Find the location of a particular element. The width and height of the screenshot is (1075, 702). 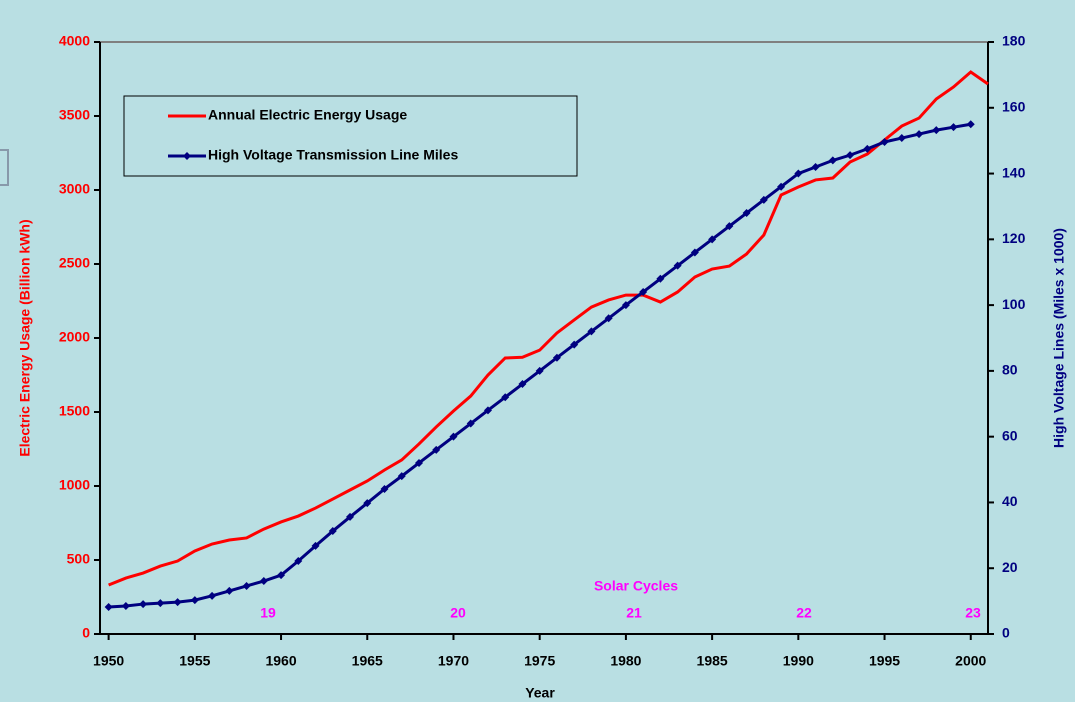

legend-label: High Voltage Transmission Line Miles is located at coordinates (333, 155).